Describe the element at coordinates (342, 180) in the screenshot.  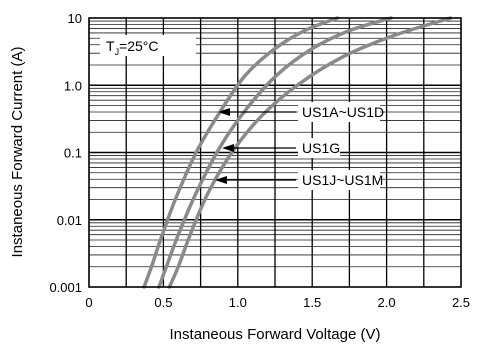
I see `callout-label-3: US1J~US1M` at that location.